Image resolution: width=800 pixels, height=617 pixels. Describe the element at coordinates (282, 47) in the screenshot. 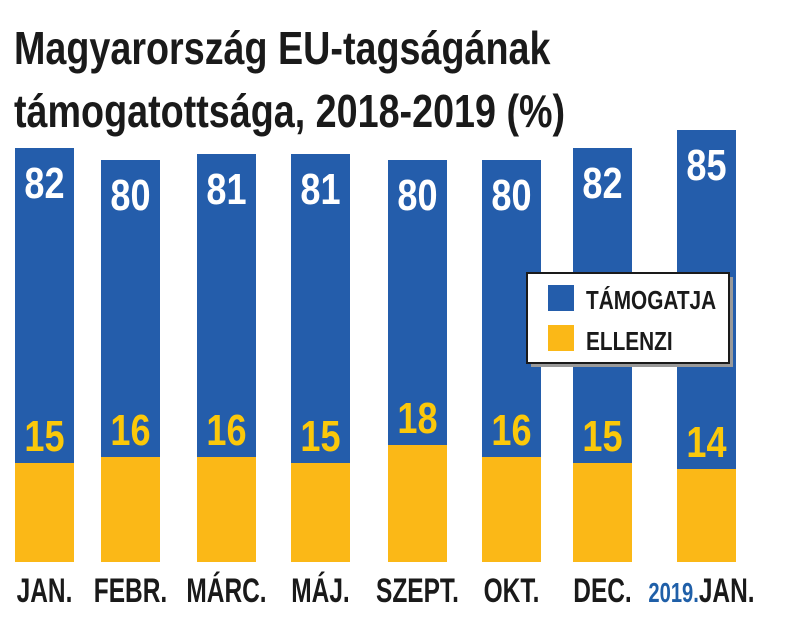

I see `chart-title-line-1: Magyarország EU-tagságának` at that location.